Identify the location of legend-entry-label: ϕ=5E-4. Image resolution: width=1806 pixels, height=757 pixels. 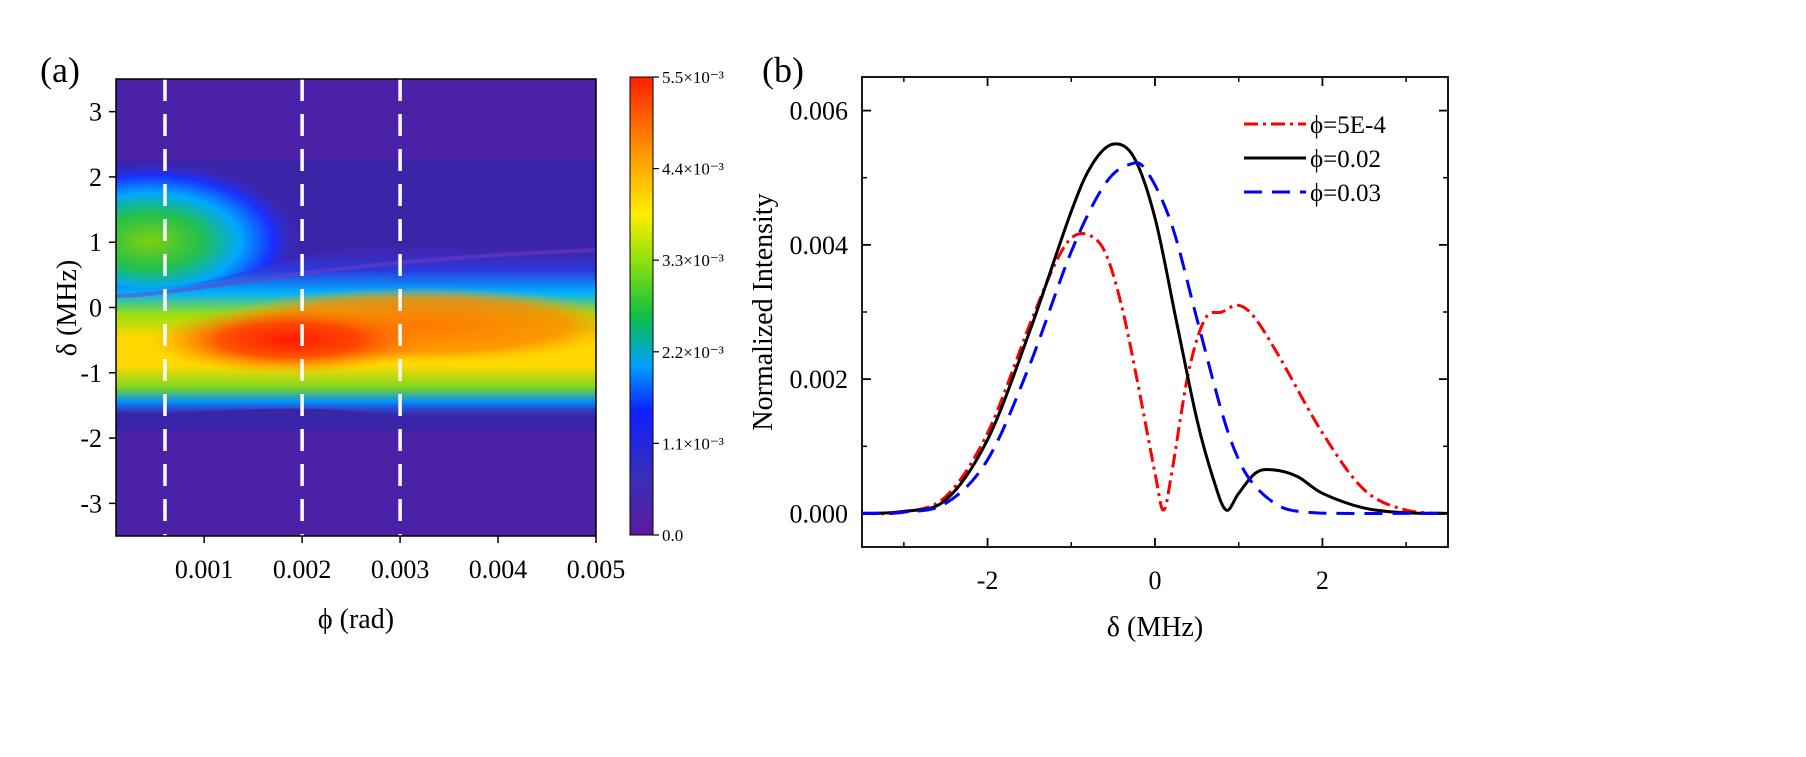
(1348, 125).